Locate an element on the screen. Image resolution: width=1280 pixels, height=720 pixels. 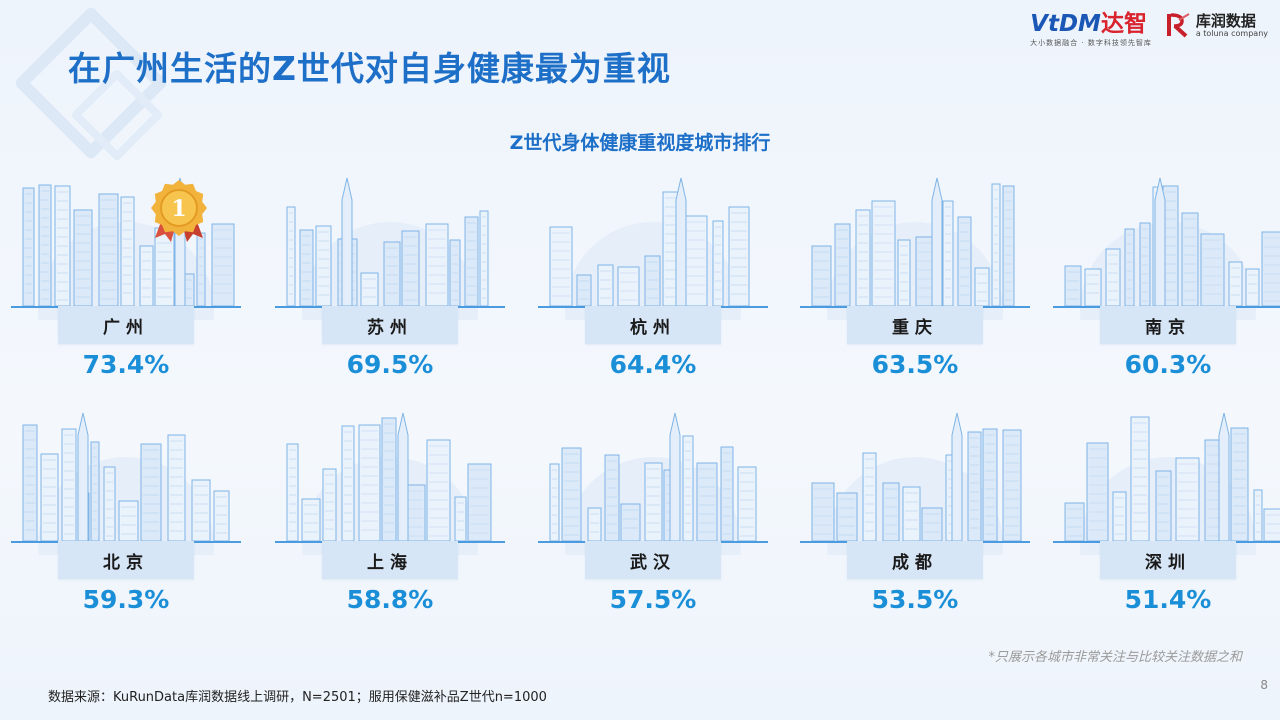
city-label: 广州 is located at coordinates (126, 325).